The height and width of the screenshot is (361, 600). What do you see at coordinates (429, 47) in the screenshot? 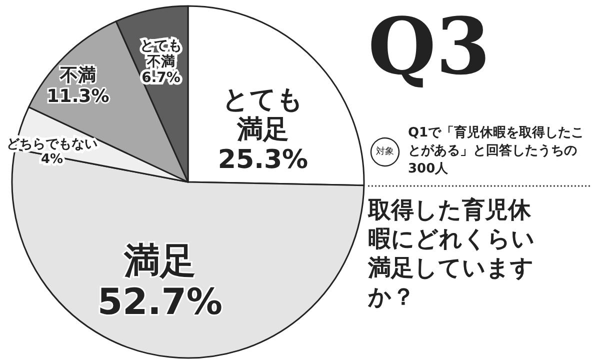
I see `chart-title: Q3` at bounding box center [429, 47].